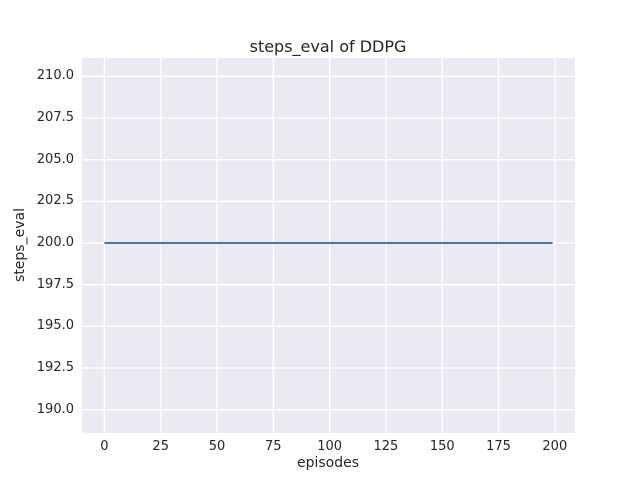 The width and height of the screenshot is (640, 480). Describe the element at coordinates (273, 446) in the screenshot. I see `x-tick-label: 75` at that location.